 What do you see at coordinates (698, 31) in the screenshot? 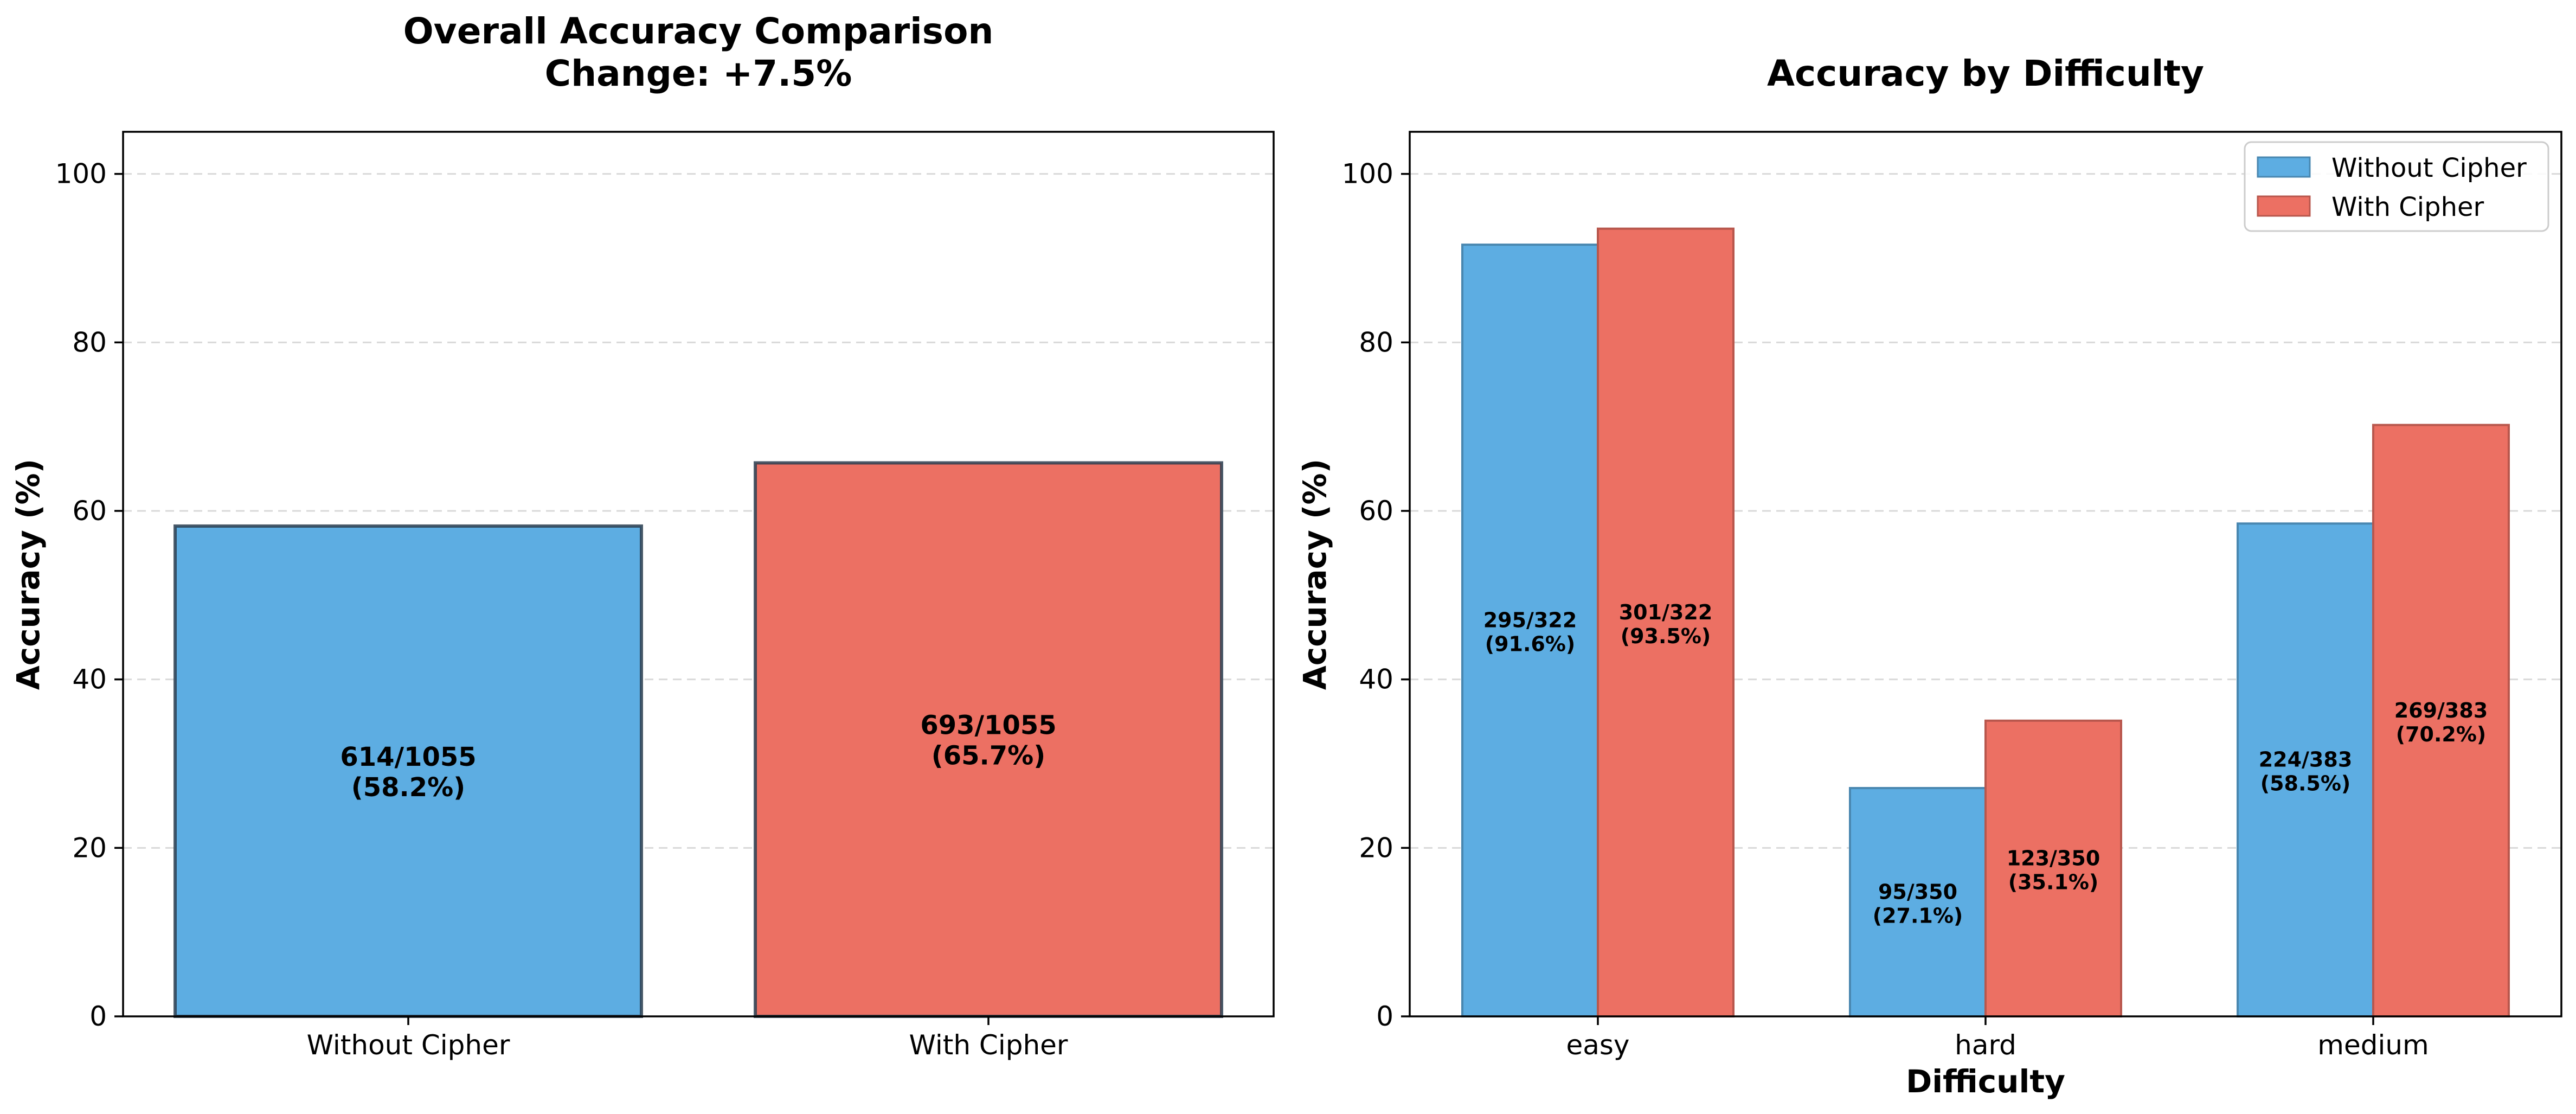
I see `chart-title: Overall Accuracy Comparison` at bounding box center [698, 31].